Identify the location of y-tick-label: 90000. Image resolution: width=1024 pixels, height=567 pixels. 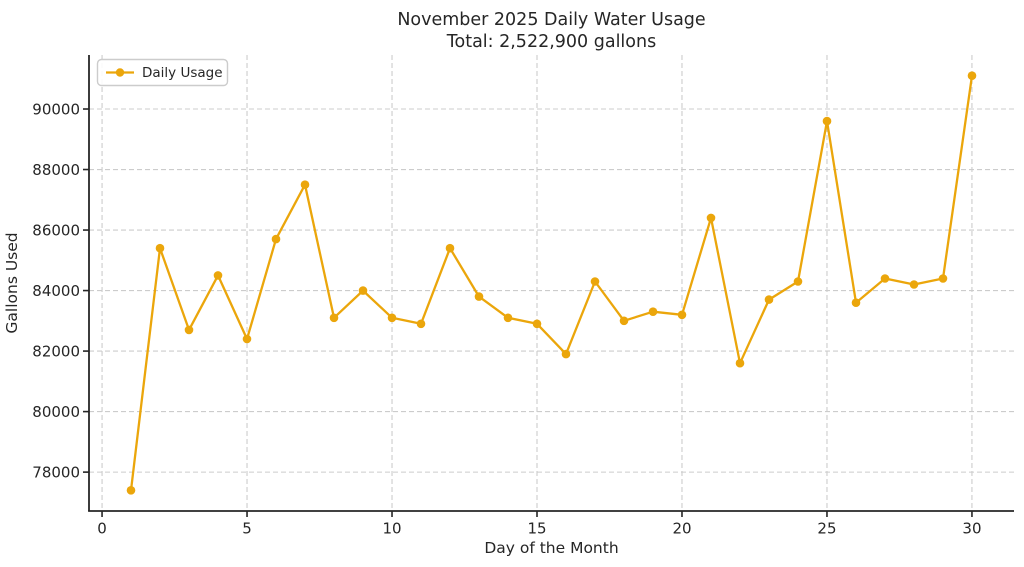
(56, 109).